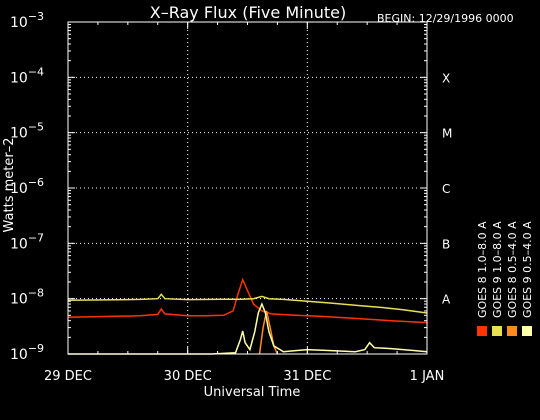 Image resolution: width=540 pixels, height=420 pixels. What do you see at coordinates (27, 75) in the screenshot?
I see `y-tick-label: 10⁻⁴` at bounding box center [27, 75].